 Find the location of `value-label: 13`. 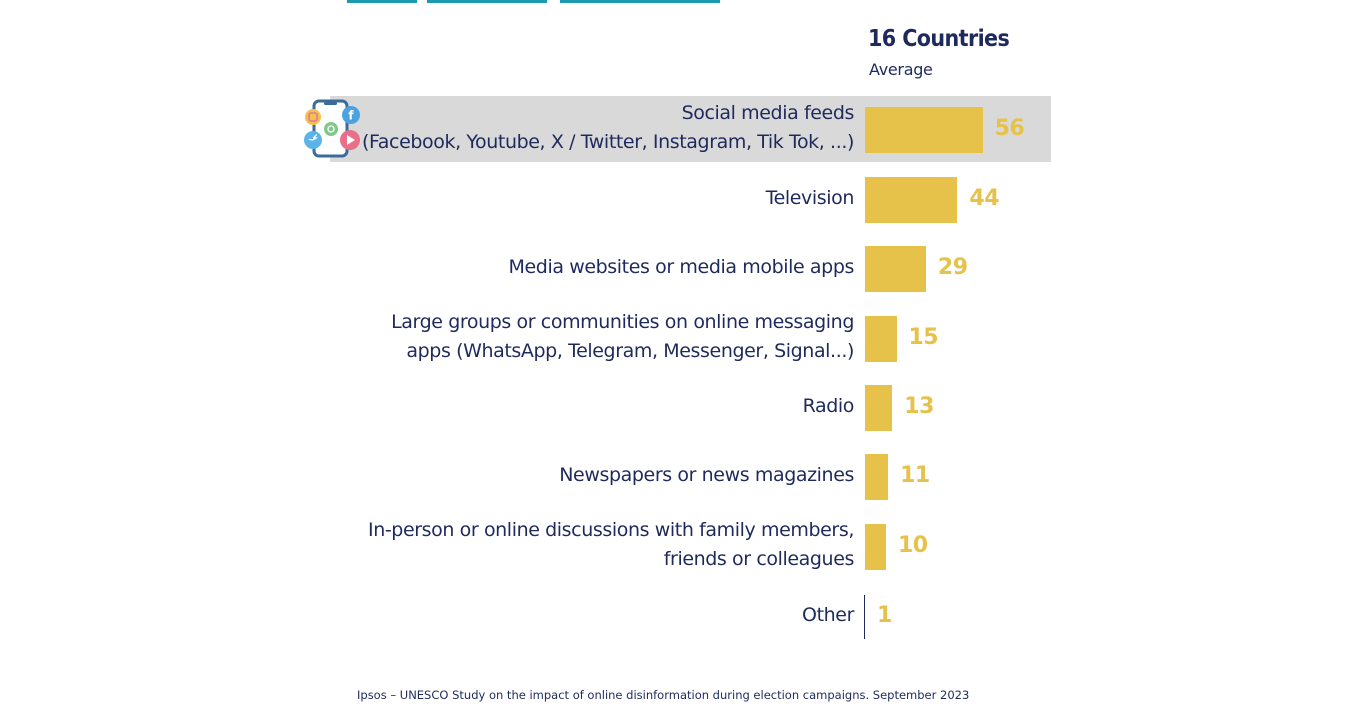

value-label: 13 is located at coordinates (919, 406).